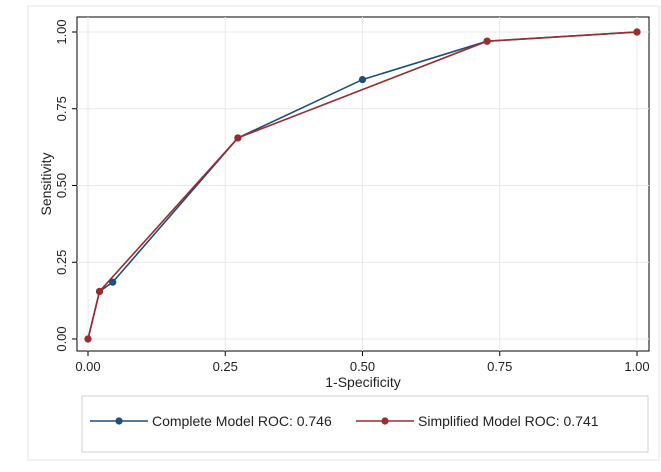  I want to click on x-tick-label: 0.50, so click(362, 366).